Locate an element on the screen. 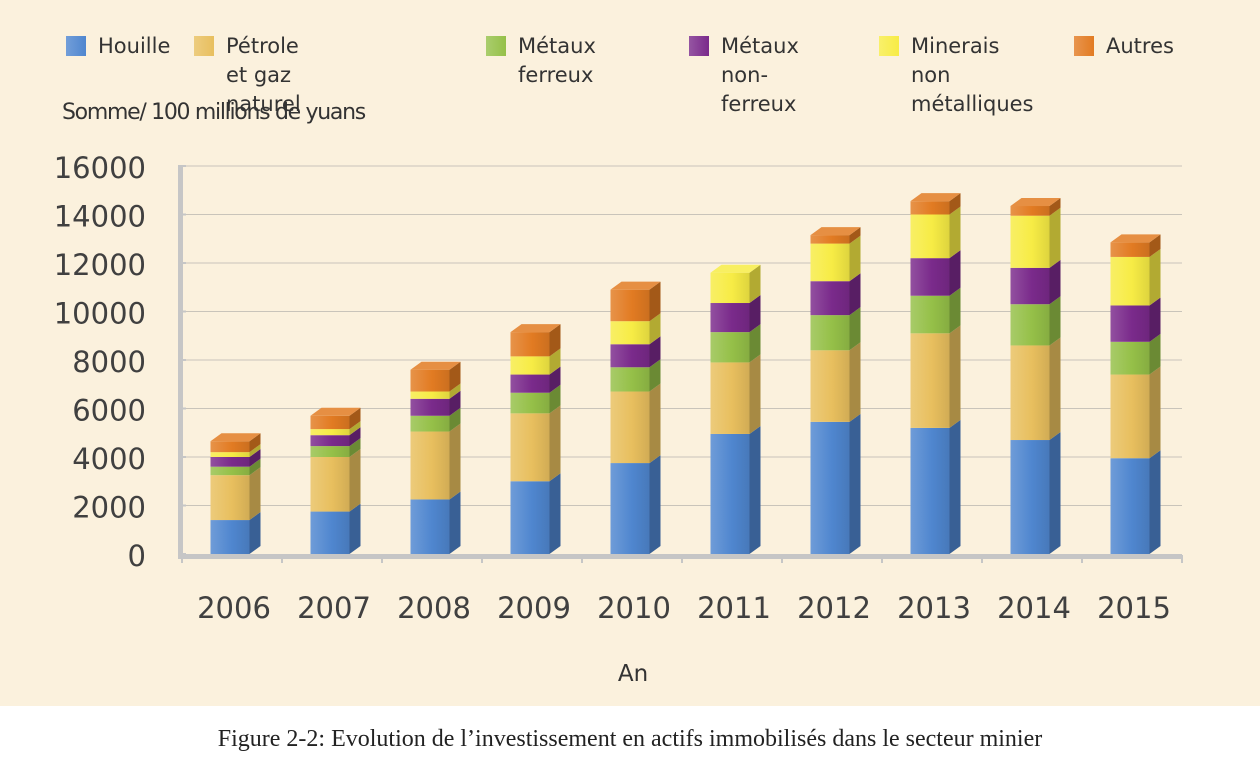 Image resolution: width=1260 pixels, height=783 pixels. bar-houille-2012 is located at coordinates (830, 487).